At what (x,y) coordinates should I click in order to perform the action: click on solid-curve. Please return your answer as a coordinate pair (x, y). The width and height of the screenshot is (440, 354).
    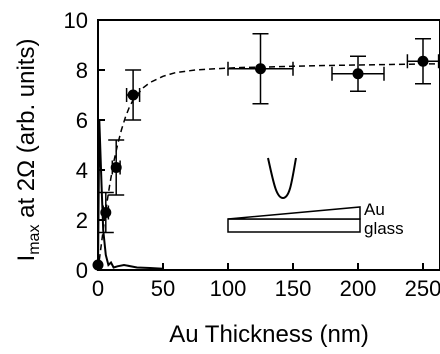
    Looking at the image, I should click on (130, 195).